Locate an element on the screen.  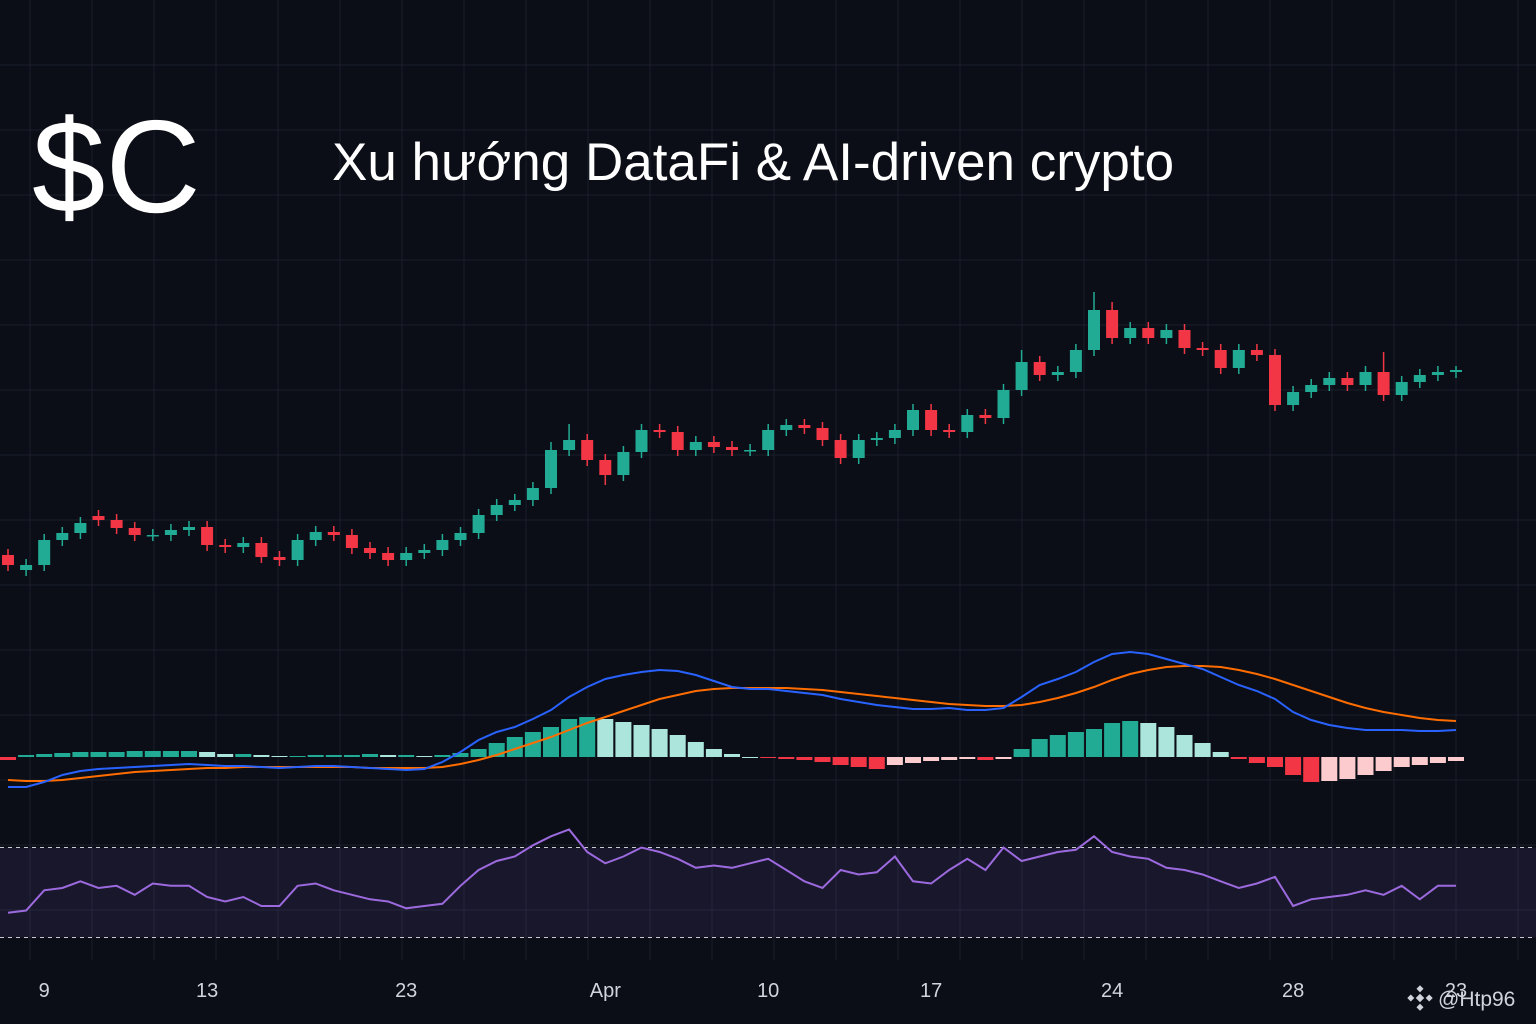
macd-line is located at coordinates (732, 719).